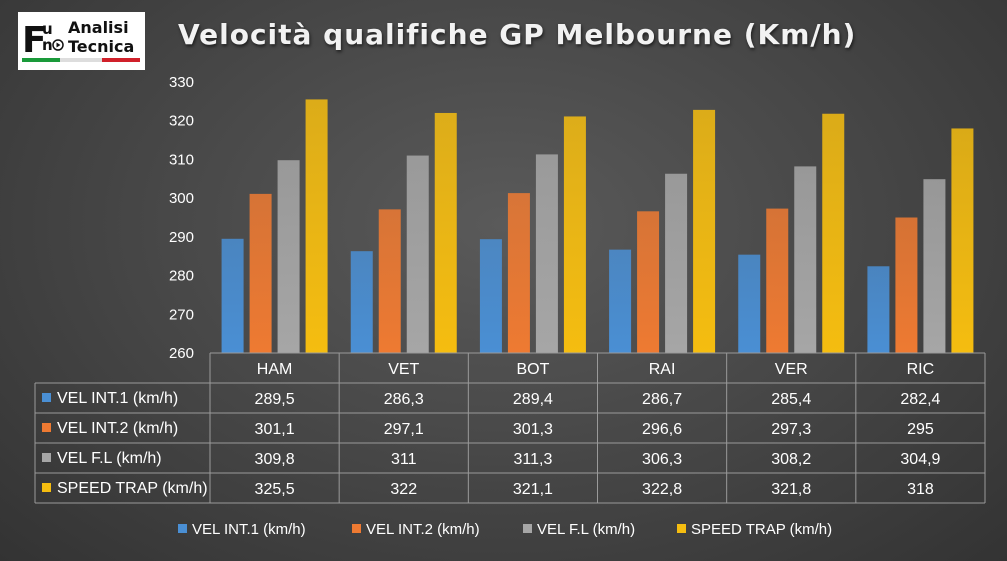  What do you see at coordinates (249, 529) in the screenshot?
I see `legend-label-1: VEL INT.1 (km/h)` at bounding box center [249, 529].